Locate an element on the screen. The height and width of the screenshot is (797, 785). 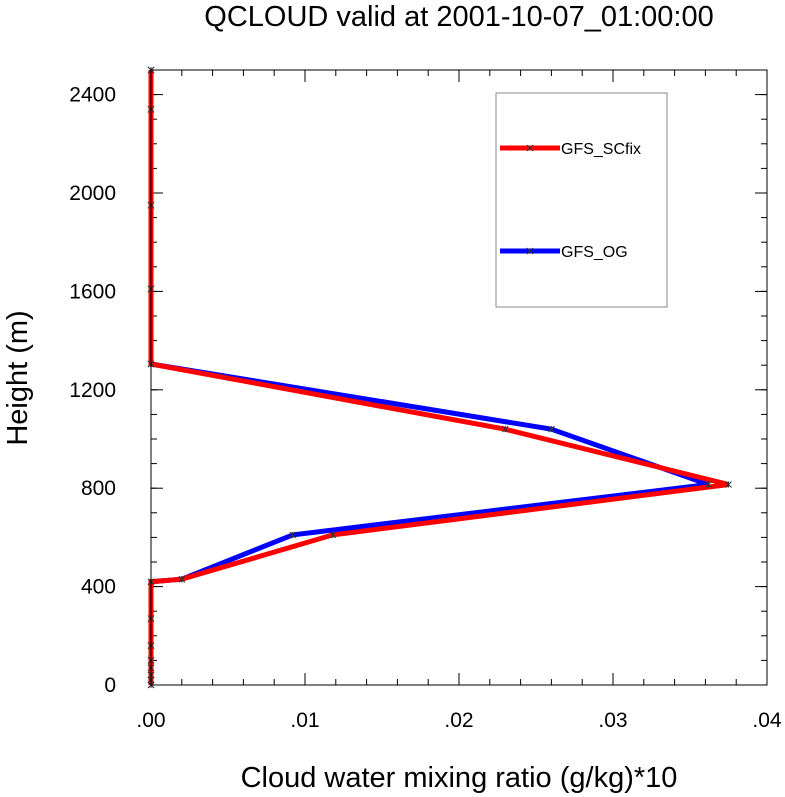
legend-items: GFS_SCfix GFS_OG is located at coordinates (570, 201).